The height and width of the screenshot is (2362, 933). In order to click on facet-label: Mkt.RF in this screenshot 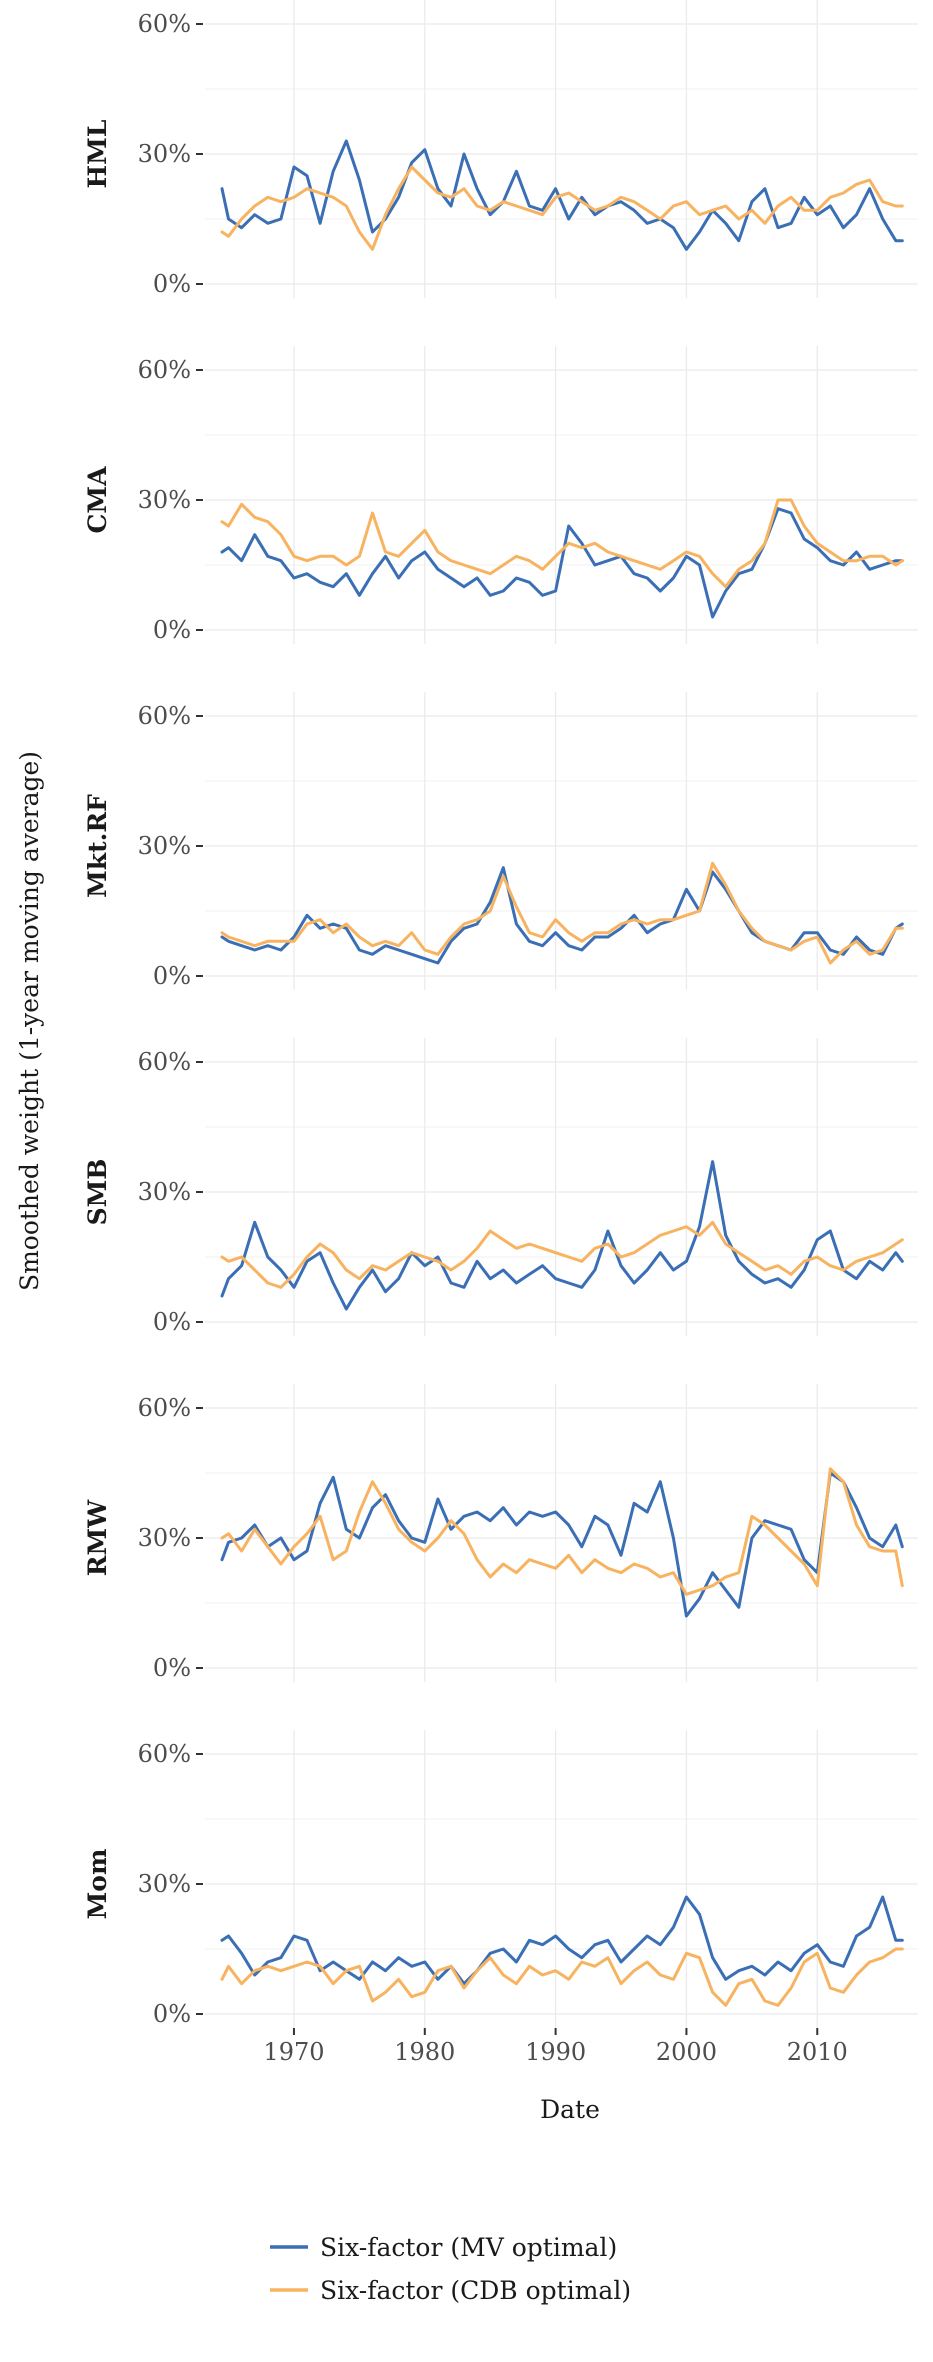, I will do `click(97, 846)`.